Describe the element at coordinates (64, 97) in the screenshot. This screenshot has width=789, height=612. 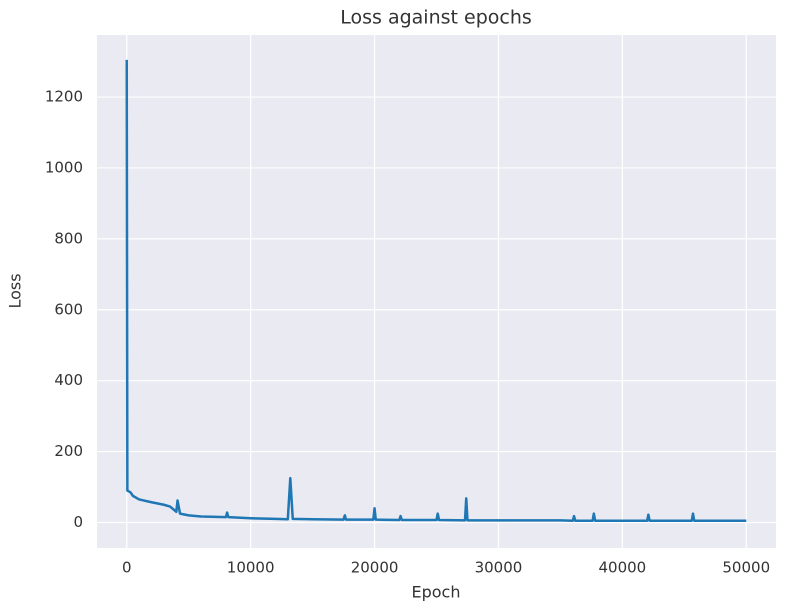
I see `y-tick-label: 1200` at that location.